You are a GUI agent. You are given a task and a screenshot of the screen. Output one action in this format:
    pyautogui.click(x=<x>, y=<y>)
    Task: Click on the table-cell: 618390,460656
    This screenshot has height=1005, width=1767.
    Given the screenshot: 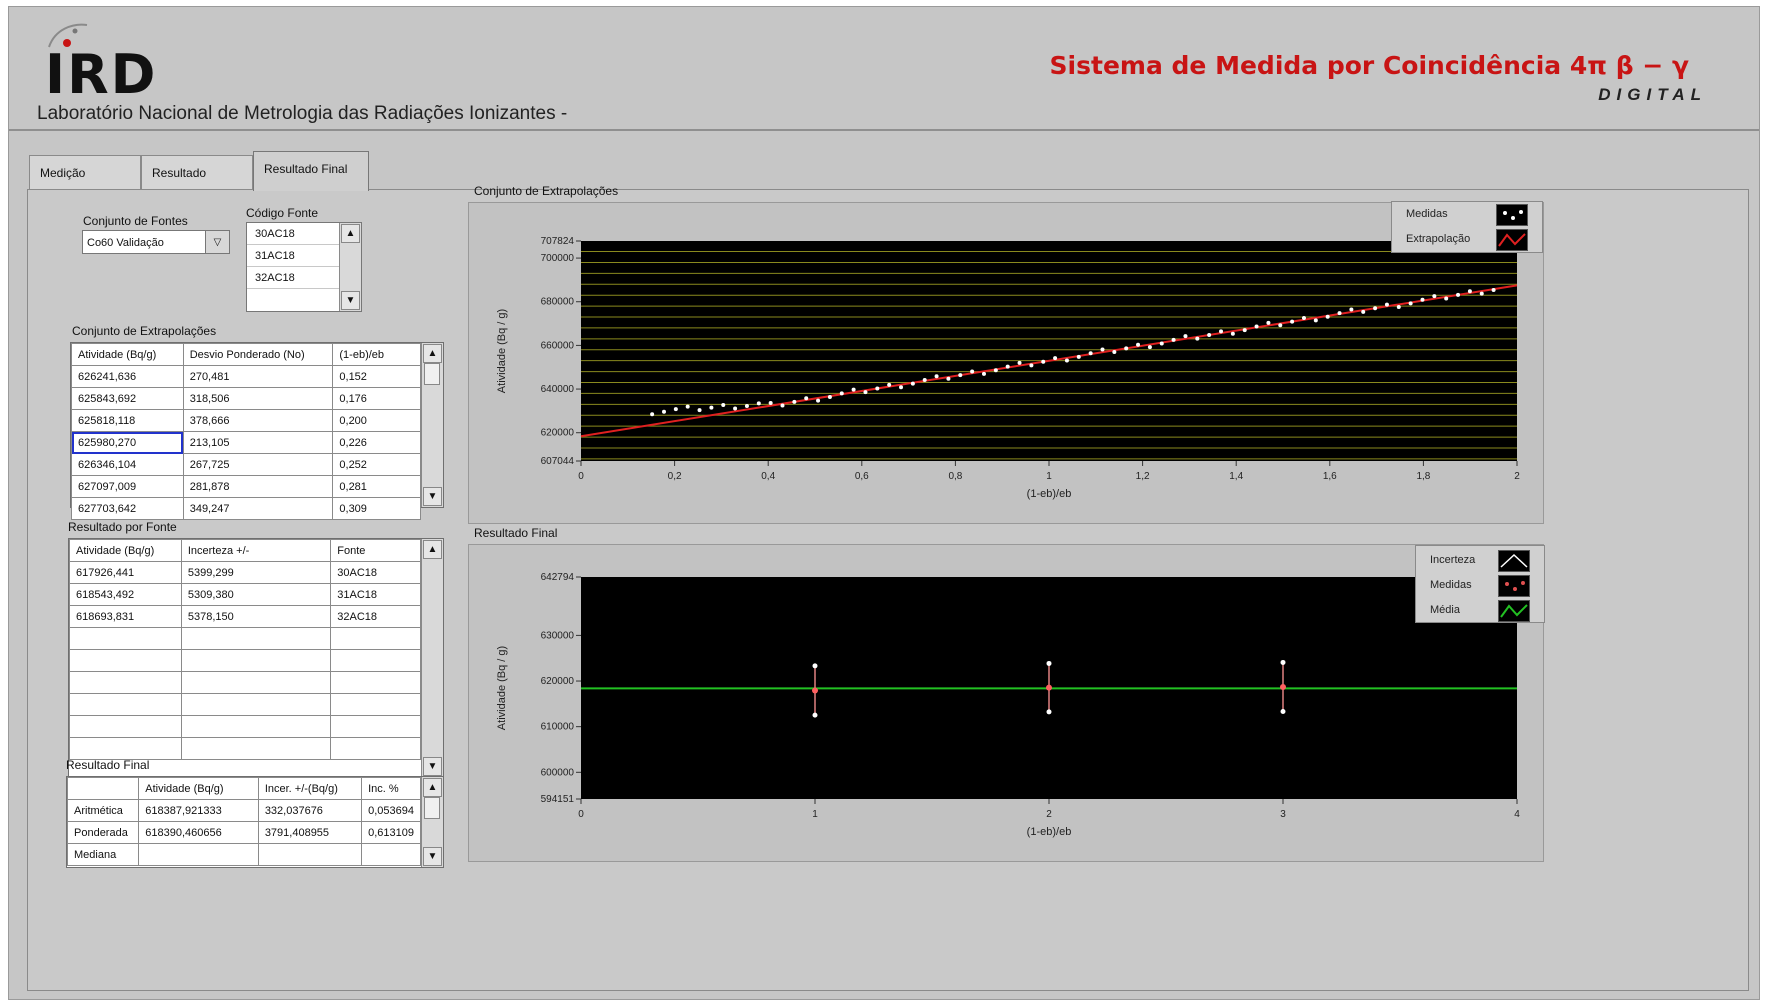 What is the action you would take?
    pyautogui.click(x=198, y=832)
    